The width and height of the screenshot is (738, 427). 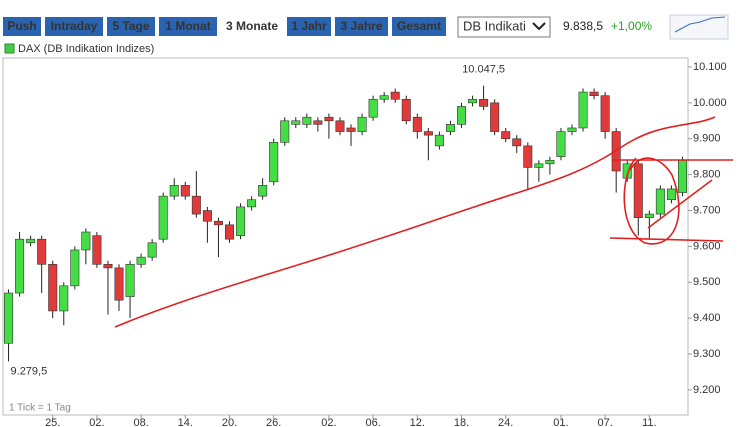 I want to click on y-tick-label: 9.700, so click(x=707, y=210).